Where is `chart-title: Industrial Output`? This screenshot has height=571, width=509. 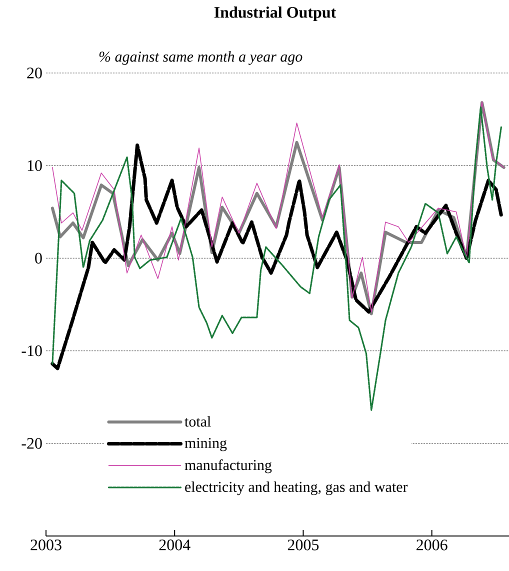
chart-title: Industrial Output is located at coordinates (275, 14).